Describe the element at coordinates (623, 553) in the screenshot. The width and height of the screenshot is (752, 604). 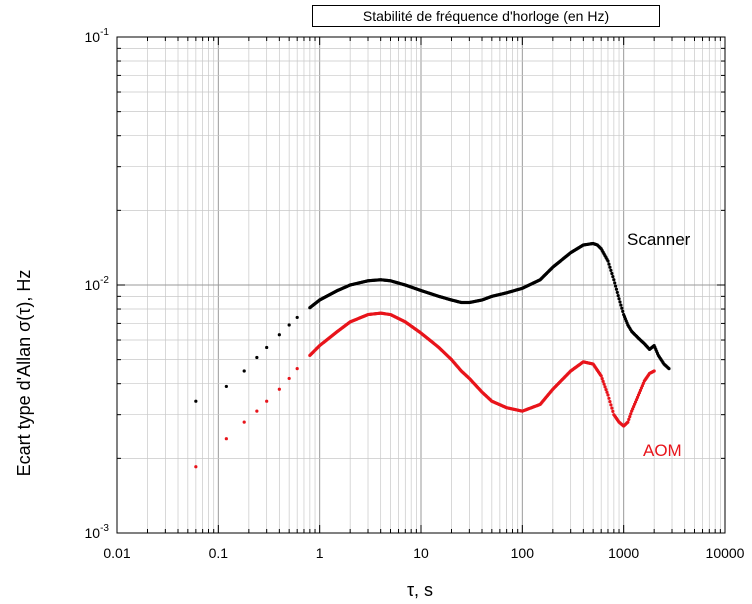
I see `x-tick-label: 1000` at that location.